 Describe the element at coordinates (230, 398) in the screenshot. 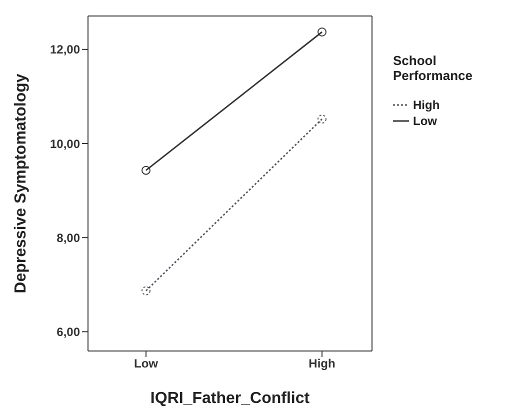

I see `x-axis-title: IQRI_Father_Conflict` at that location.